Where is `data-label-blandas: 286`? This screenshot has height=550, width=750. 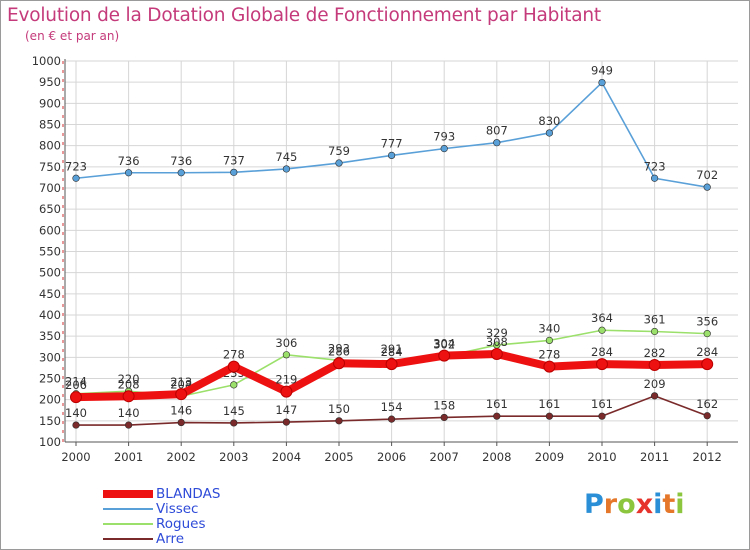
data-label-blandas: 286 is located at coordinates (339, 351).